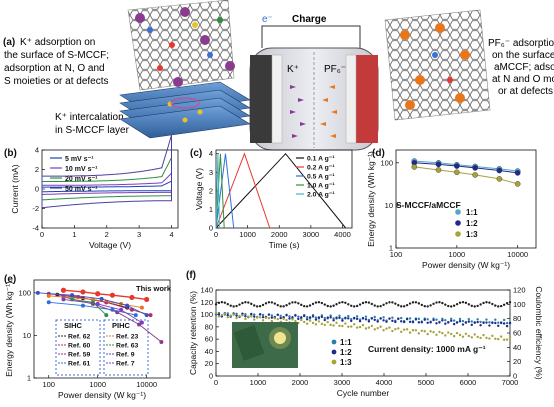 This screenshot has height=407, width=554. I want to click on x-tick-label: 3000, so click(342, 382).